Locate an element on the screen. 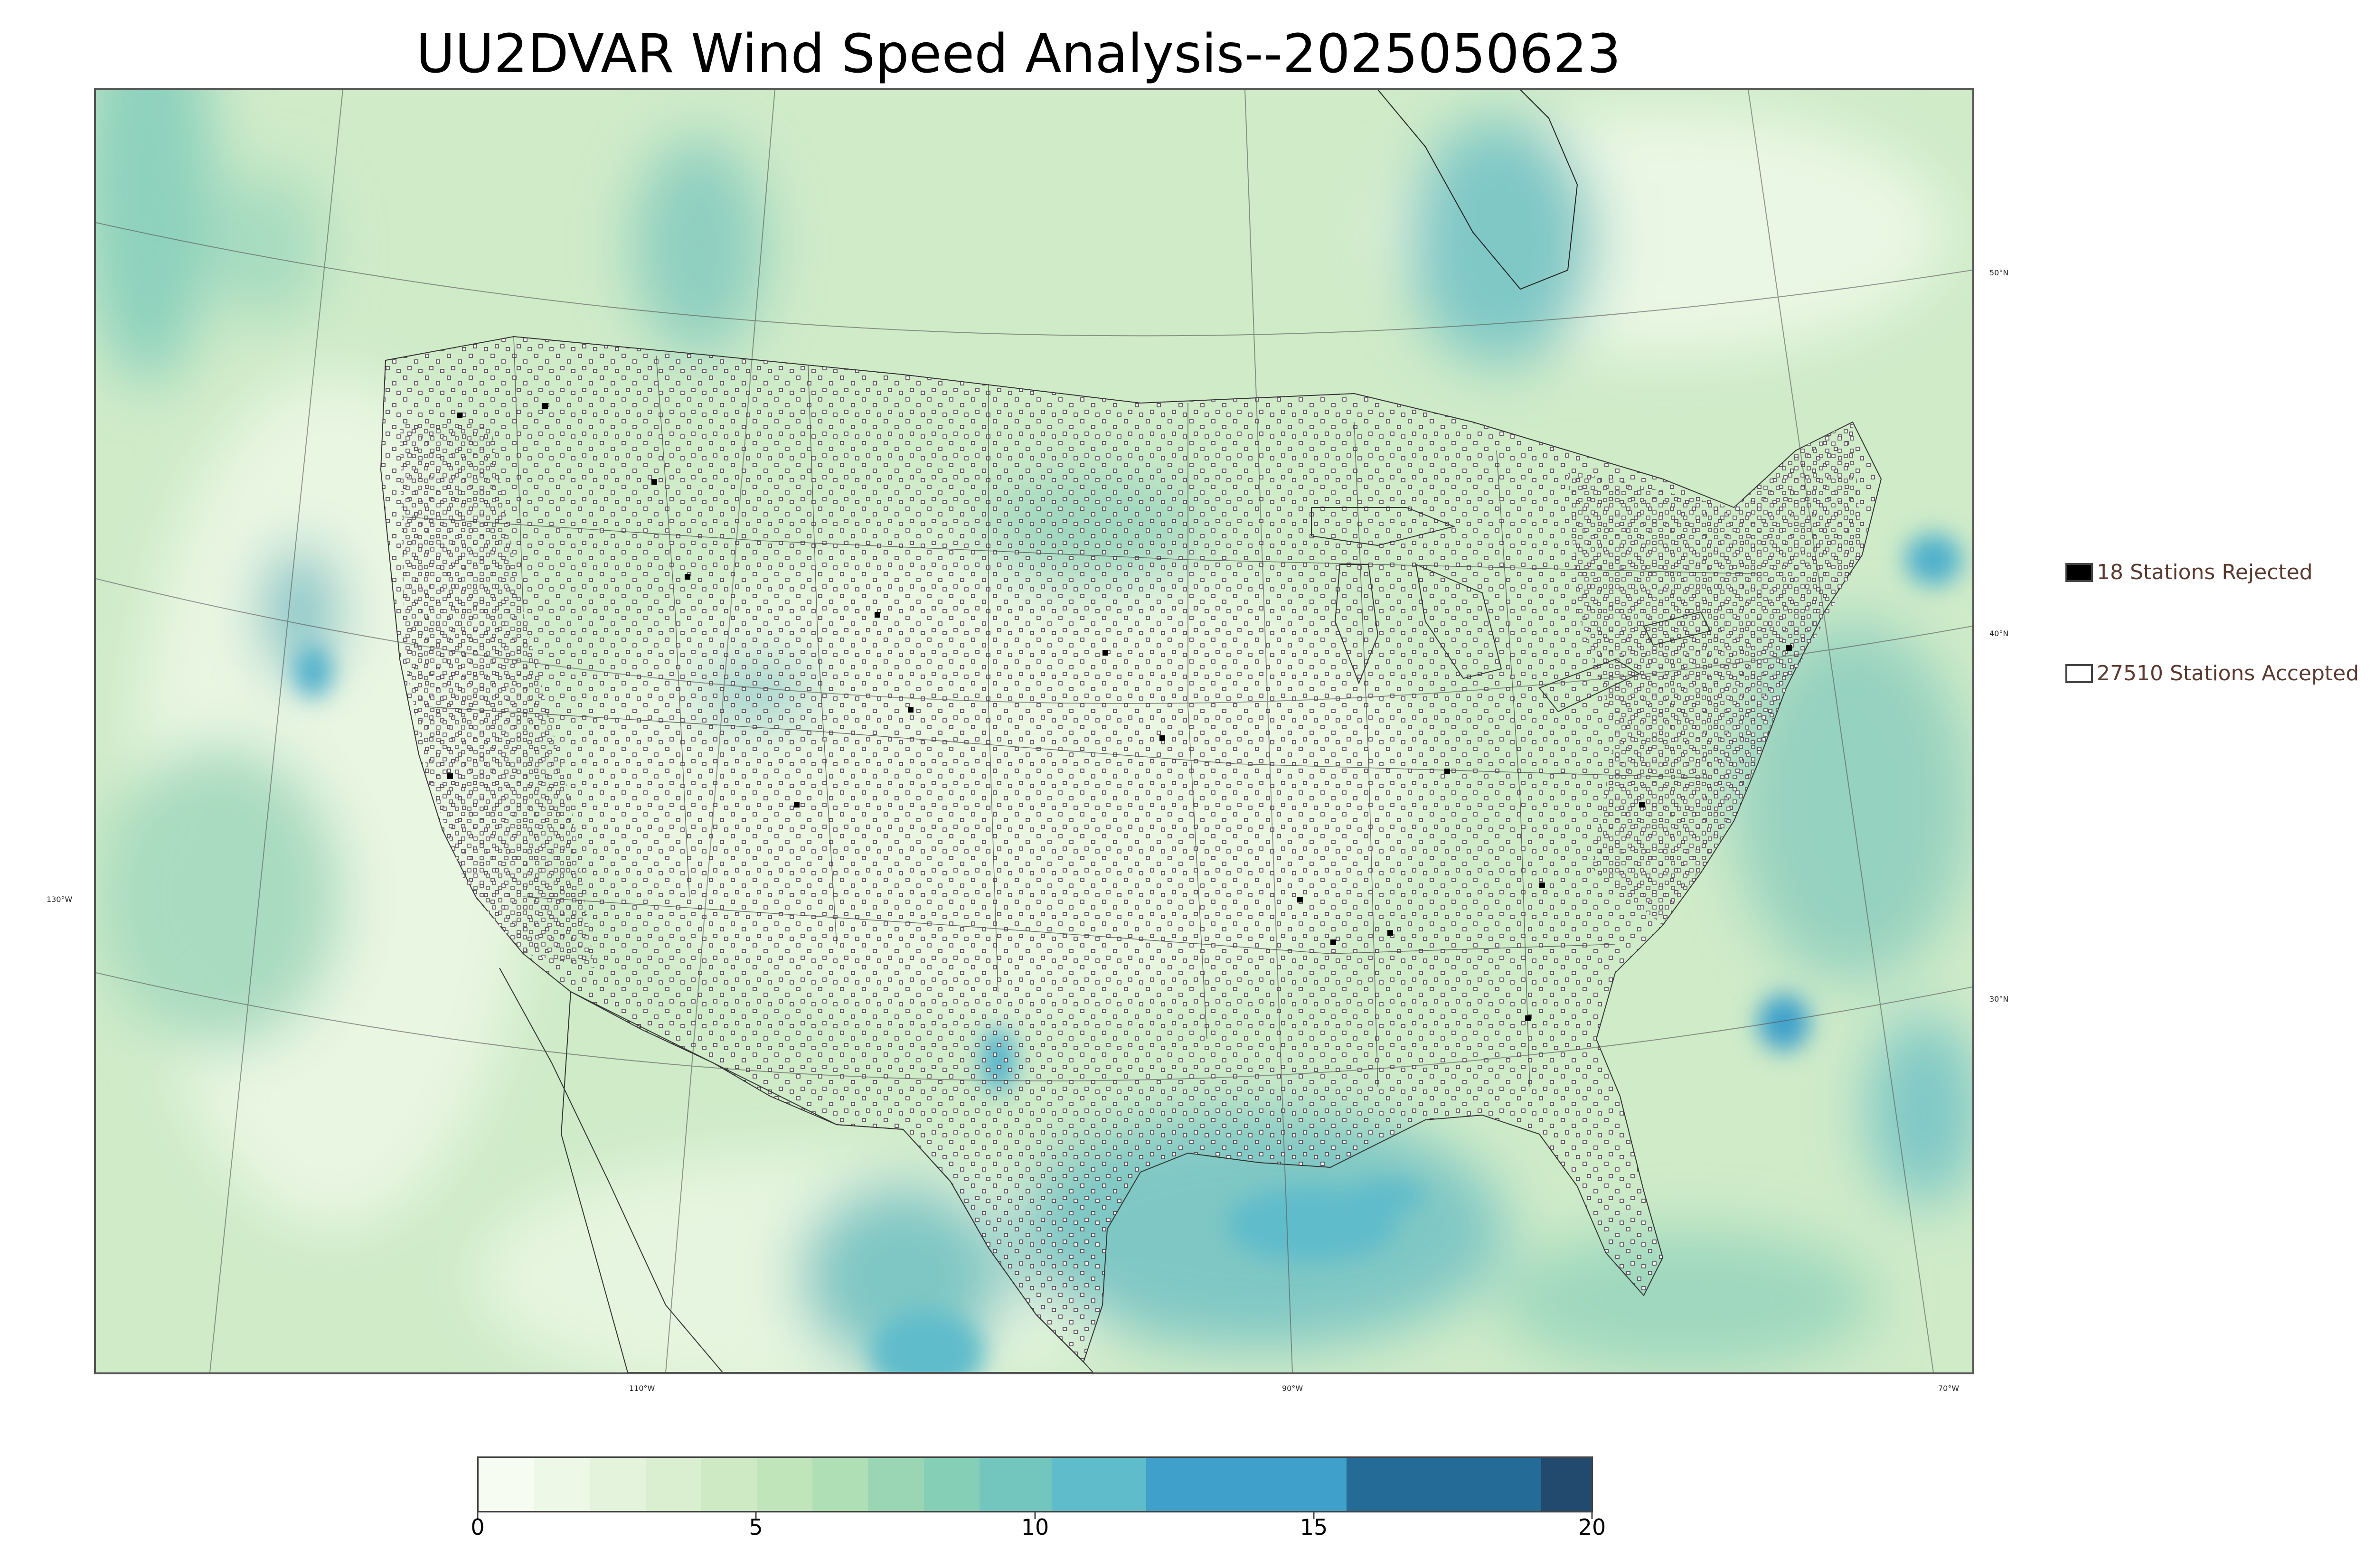  lon-label-70w: 70°W is located at coordinates (1948, 1388).